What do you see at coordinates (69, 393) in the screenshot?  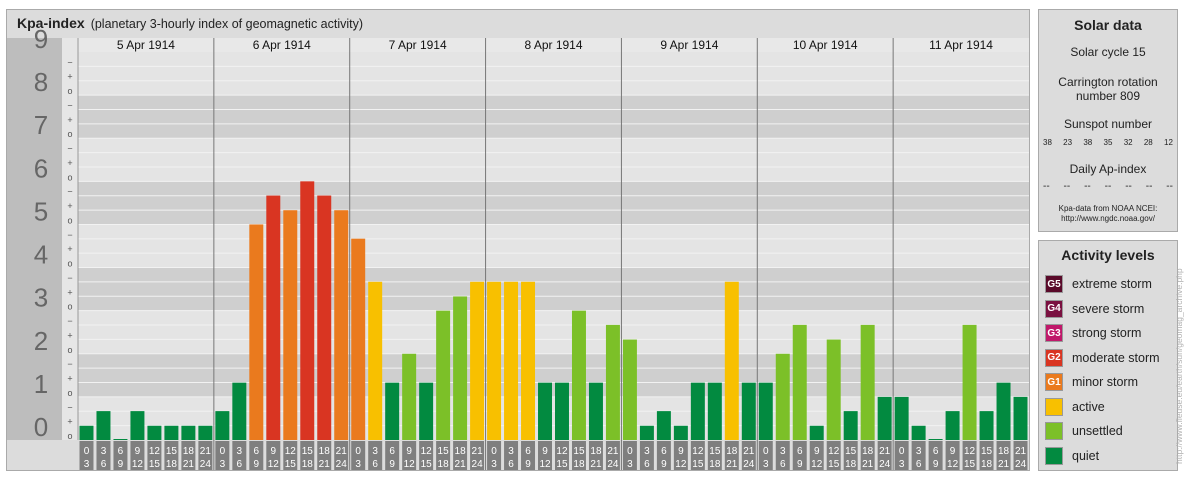 I see `y-minor-tick: o` at bounding box center [69, 393].